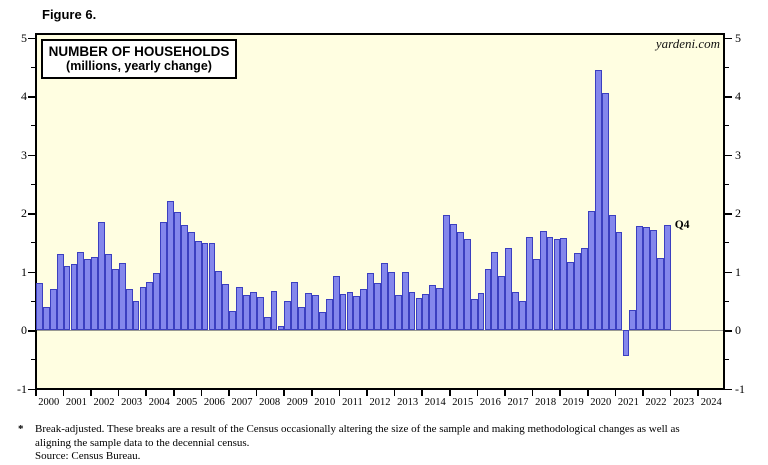  What do you see at coordinates (738, 154) in the screenshot?
I see `y-axis-label-right: 3` at bounding box center [738, 154].